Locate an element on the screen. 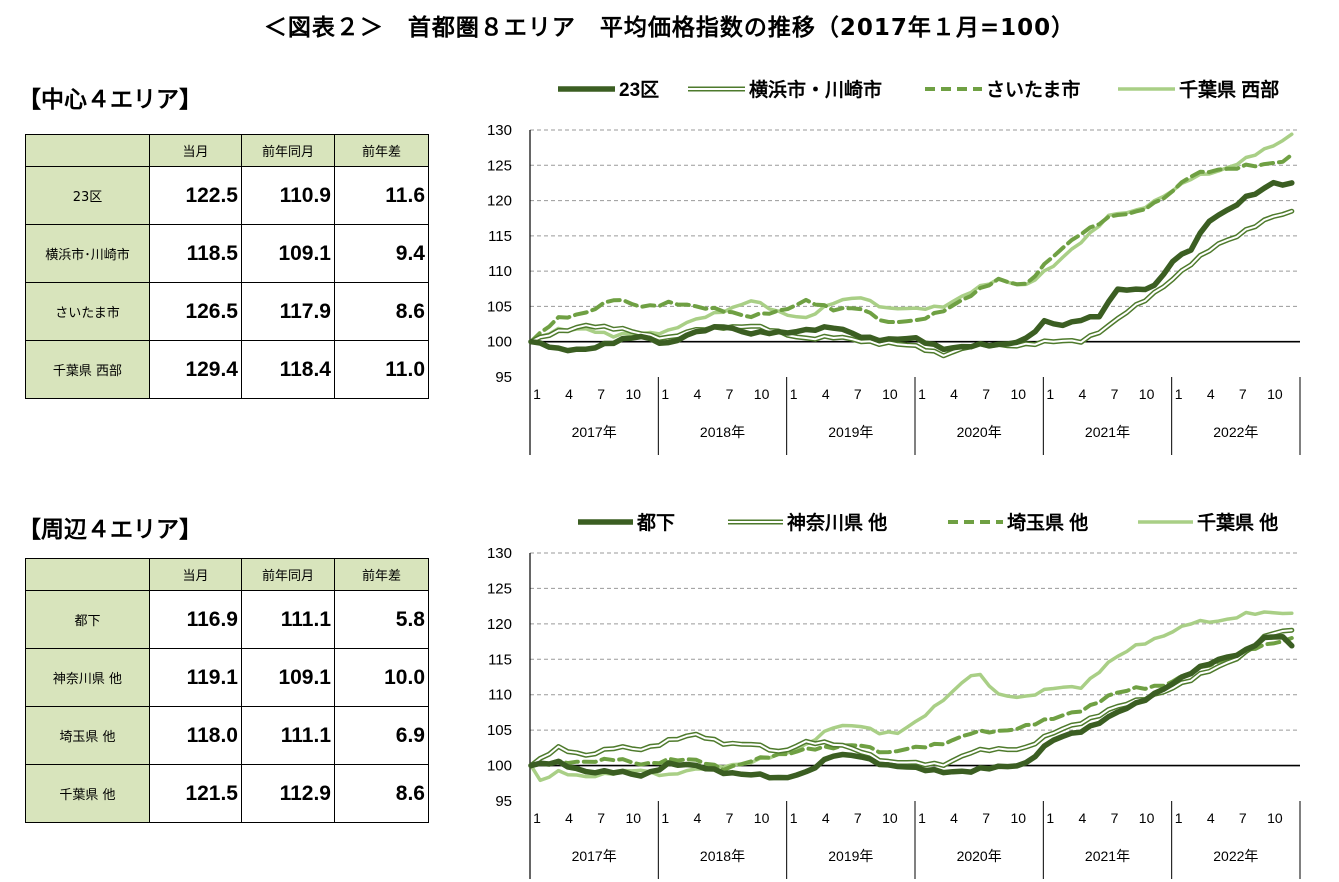 The width and height of the screenshot is (1339, 882). diff-value: 11.0 is located at coordinates (381, 369).